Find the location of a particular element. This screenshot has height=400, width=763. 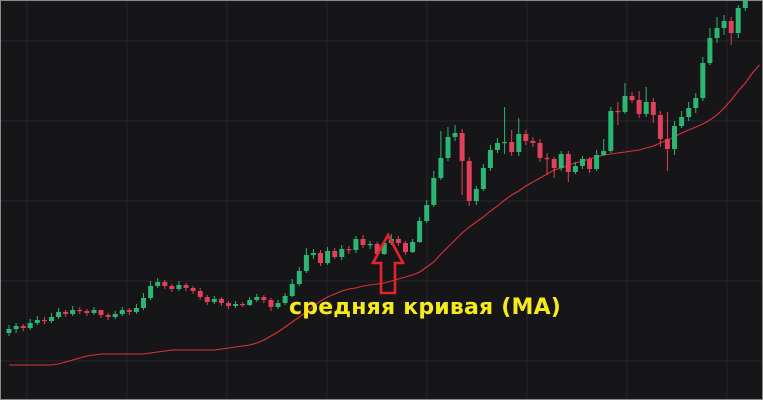

arrow-up-icon is located at coordinates (388, 263).